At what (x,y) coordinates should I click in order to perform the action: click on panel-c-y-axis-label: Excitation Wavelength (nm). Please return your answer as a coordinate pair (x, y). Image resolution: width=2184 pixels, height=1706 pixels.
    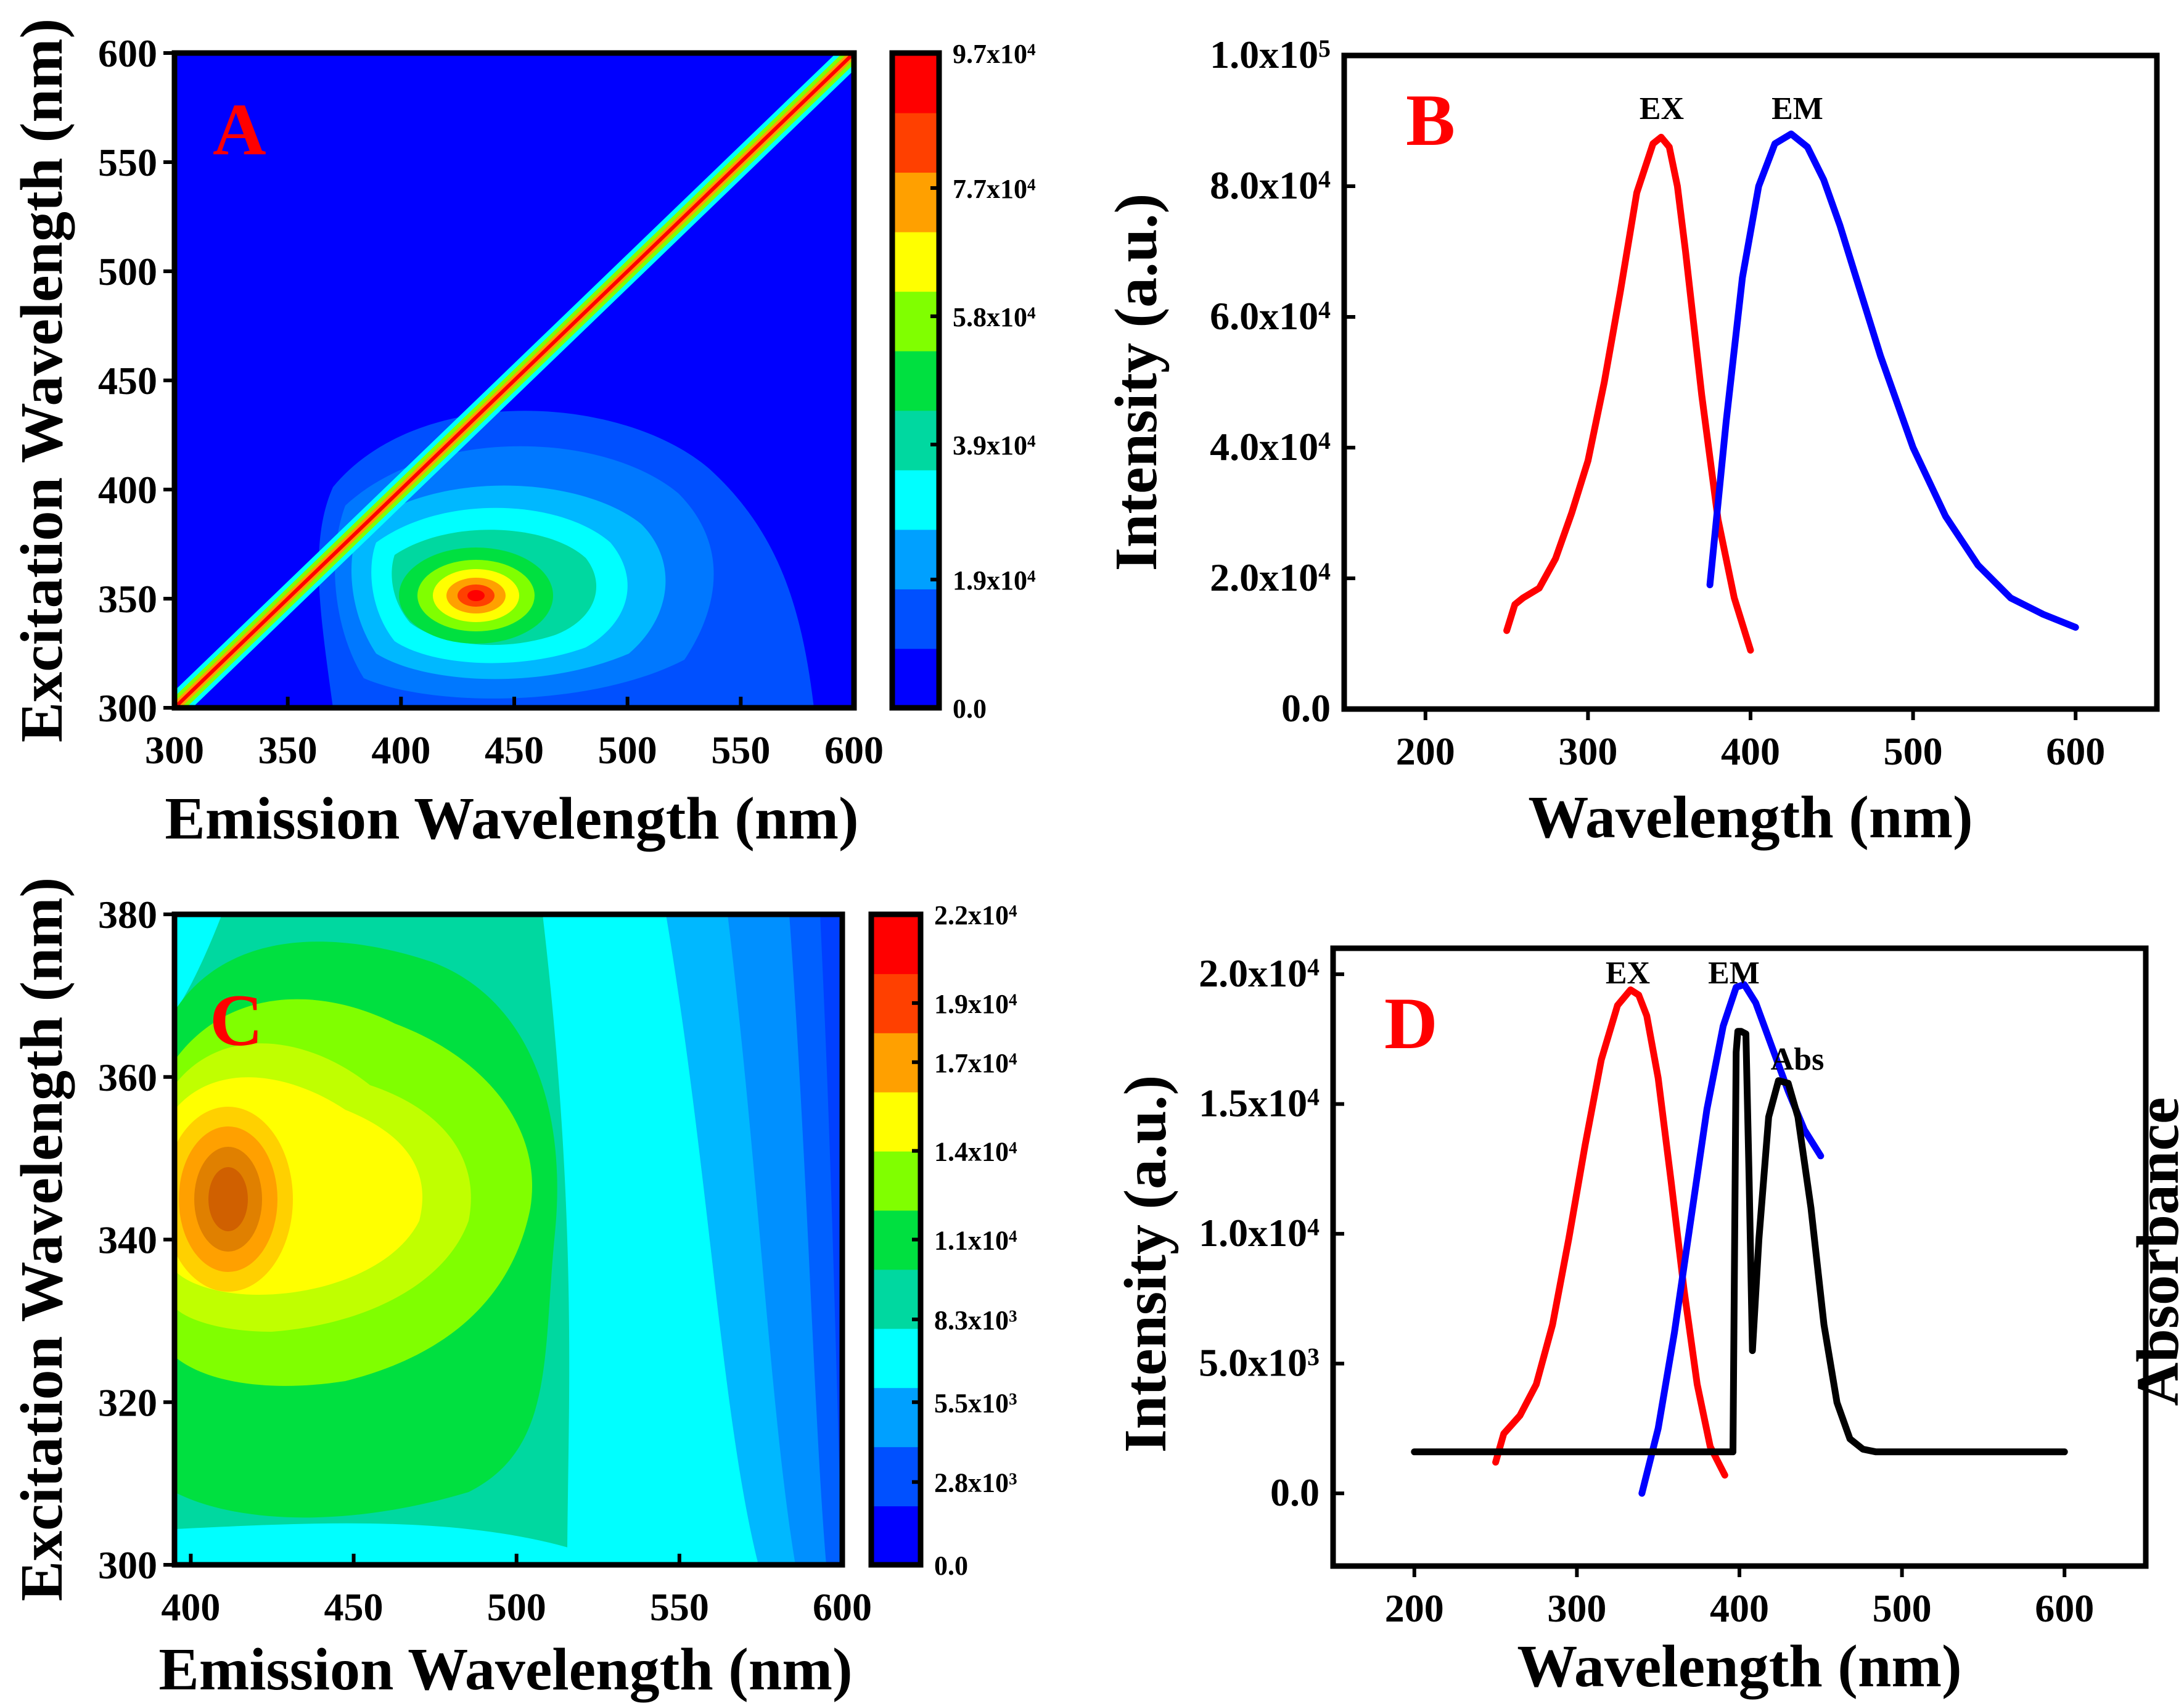
    Looking at the image, I should click on (42, 1239).